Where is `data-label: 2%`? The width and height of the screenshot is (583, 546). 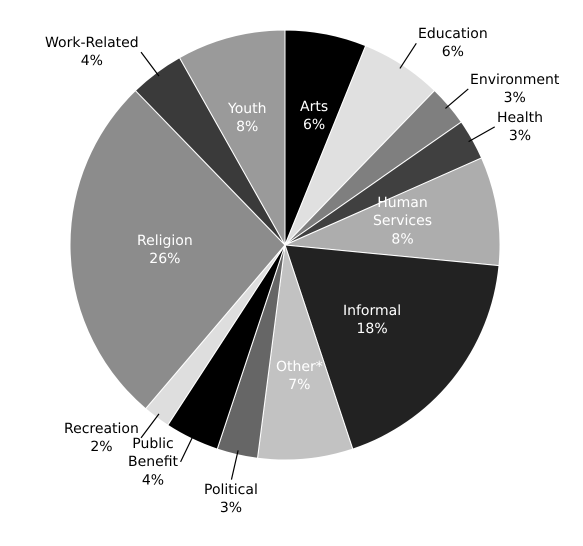 data-label: 2% is located at coordinates (101, 447).